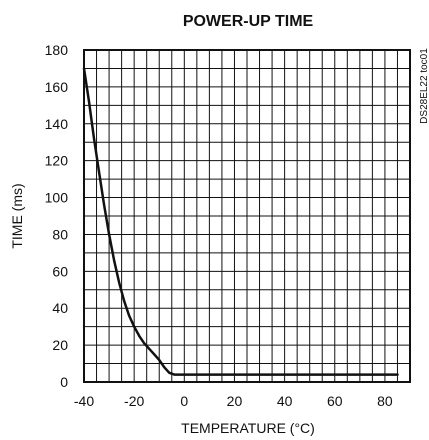  What do you see at coordinates (57, 216) in the screenshot?
I see `y-tick-labels: 0 20 40 60 80 100 120 140 160 180` at bounding box center [57, 216].